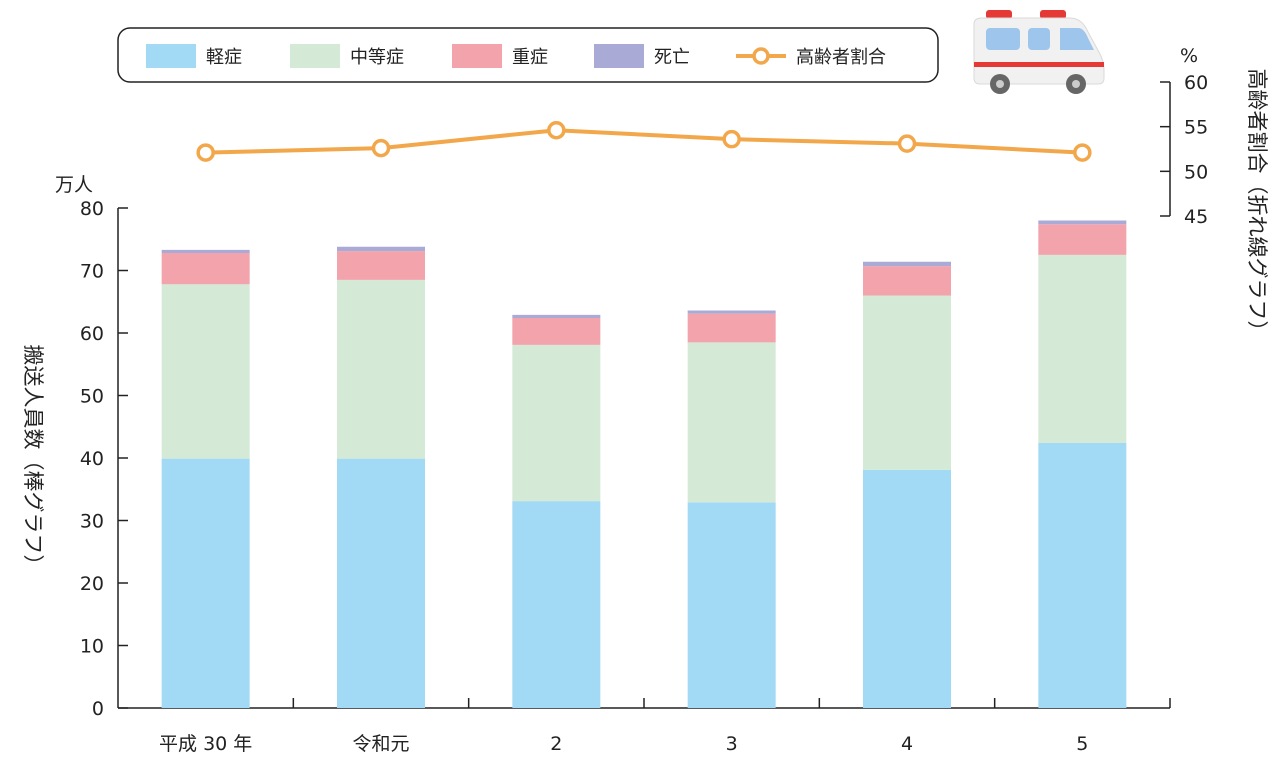 This screenshot has width=1275, height=760. I want to click on x-tick-label: 2, so click(556, 744).